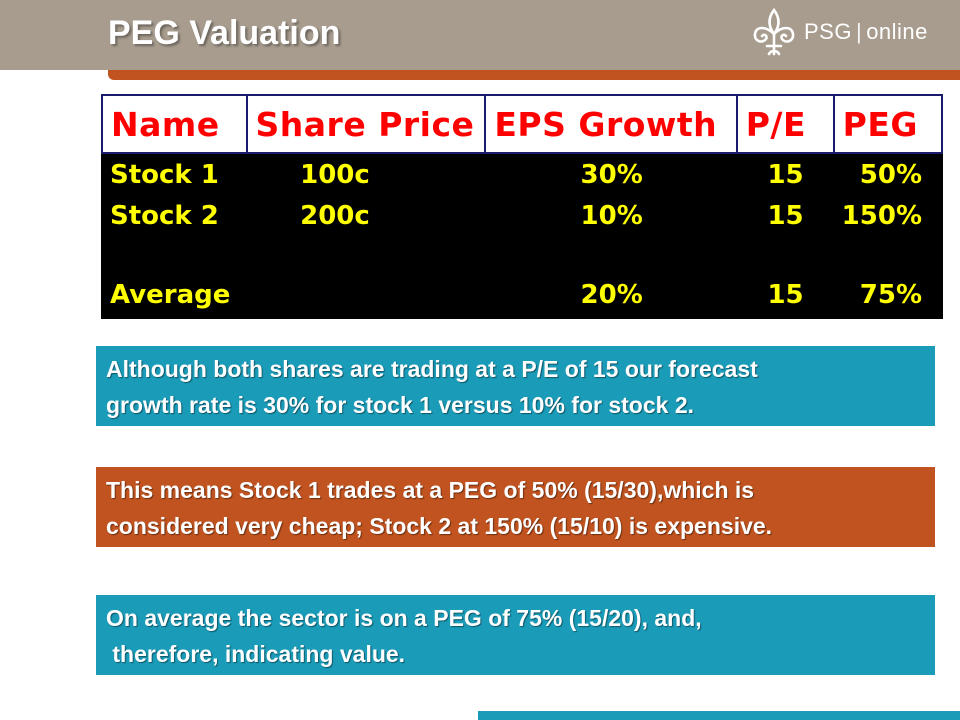 The image size is (960, 720). Describe the element at coordinates (170, 294) in the screenshot. I see `cell-name: Average` at that location.